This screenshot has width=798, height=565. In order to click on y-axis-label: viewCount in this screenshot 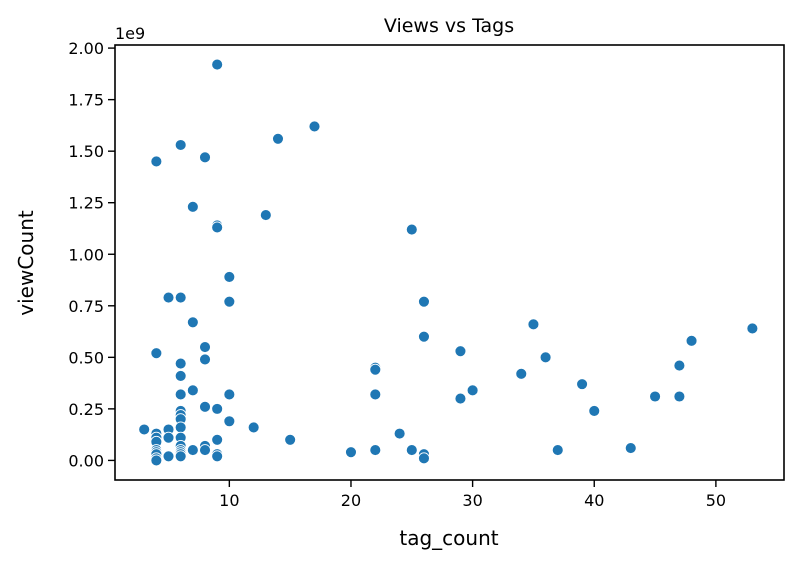, I will do `click(26, 263)`.